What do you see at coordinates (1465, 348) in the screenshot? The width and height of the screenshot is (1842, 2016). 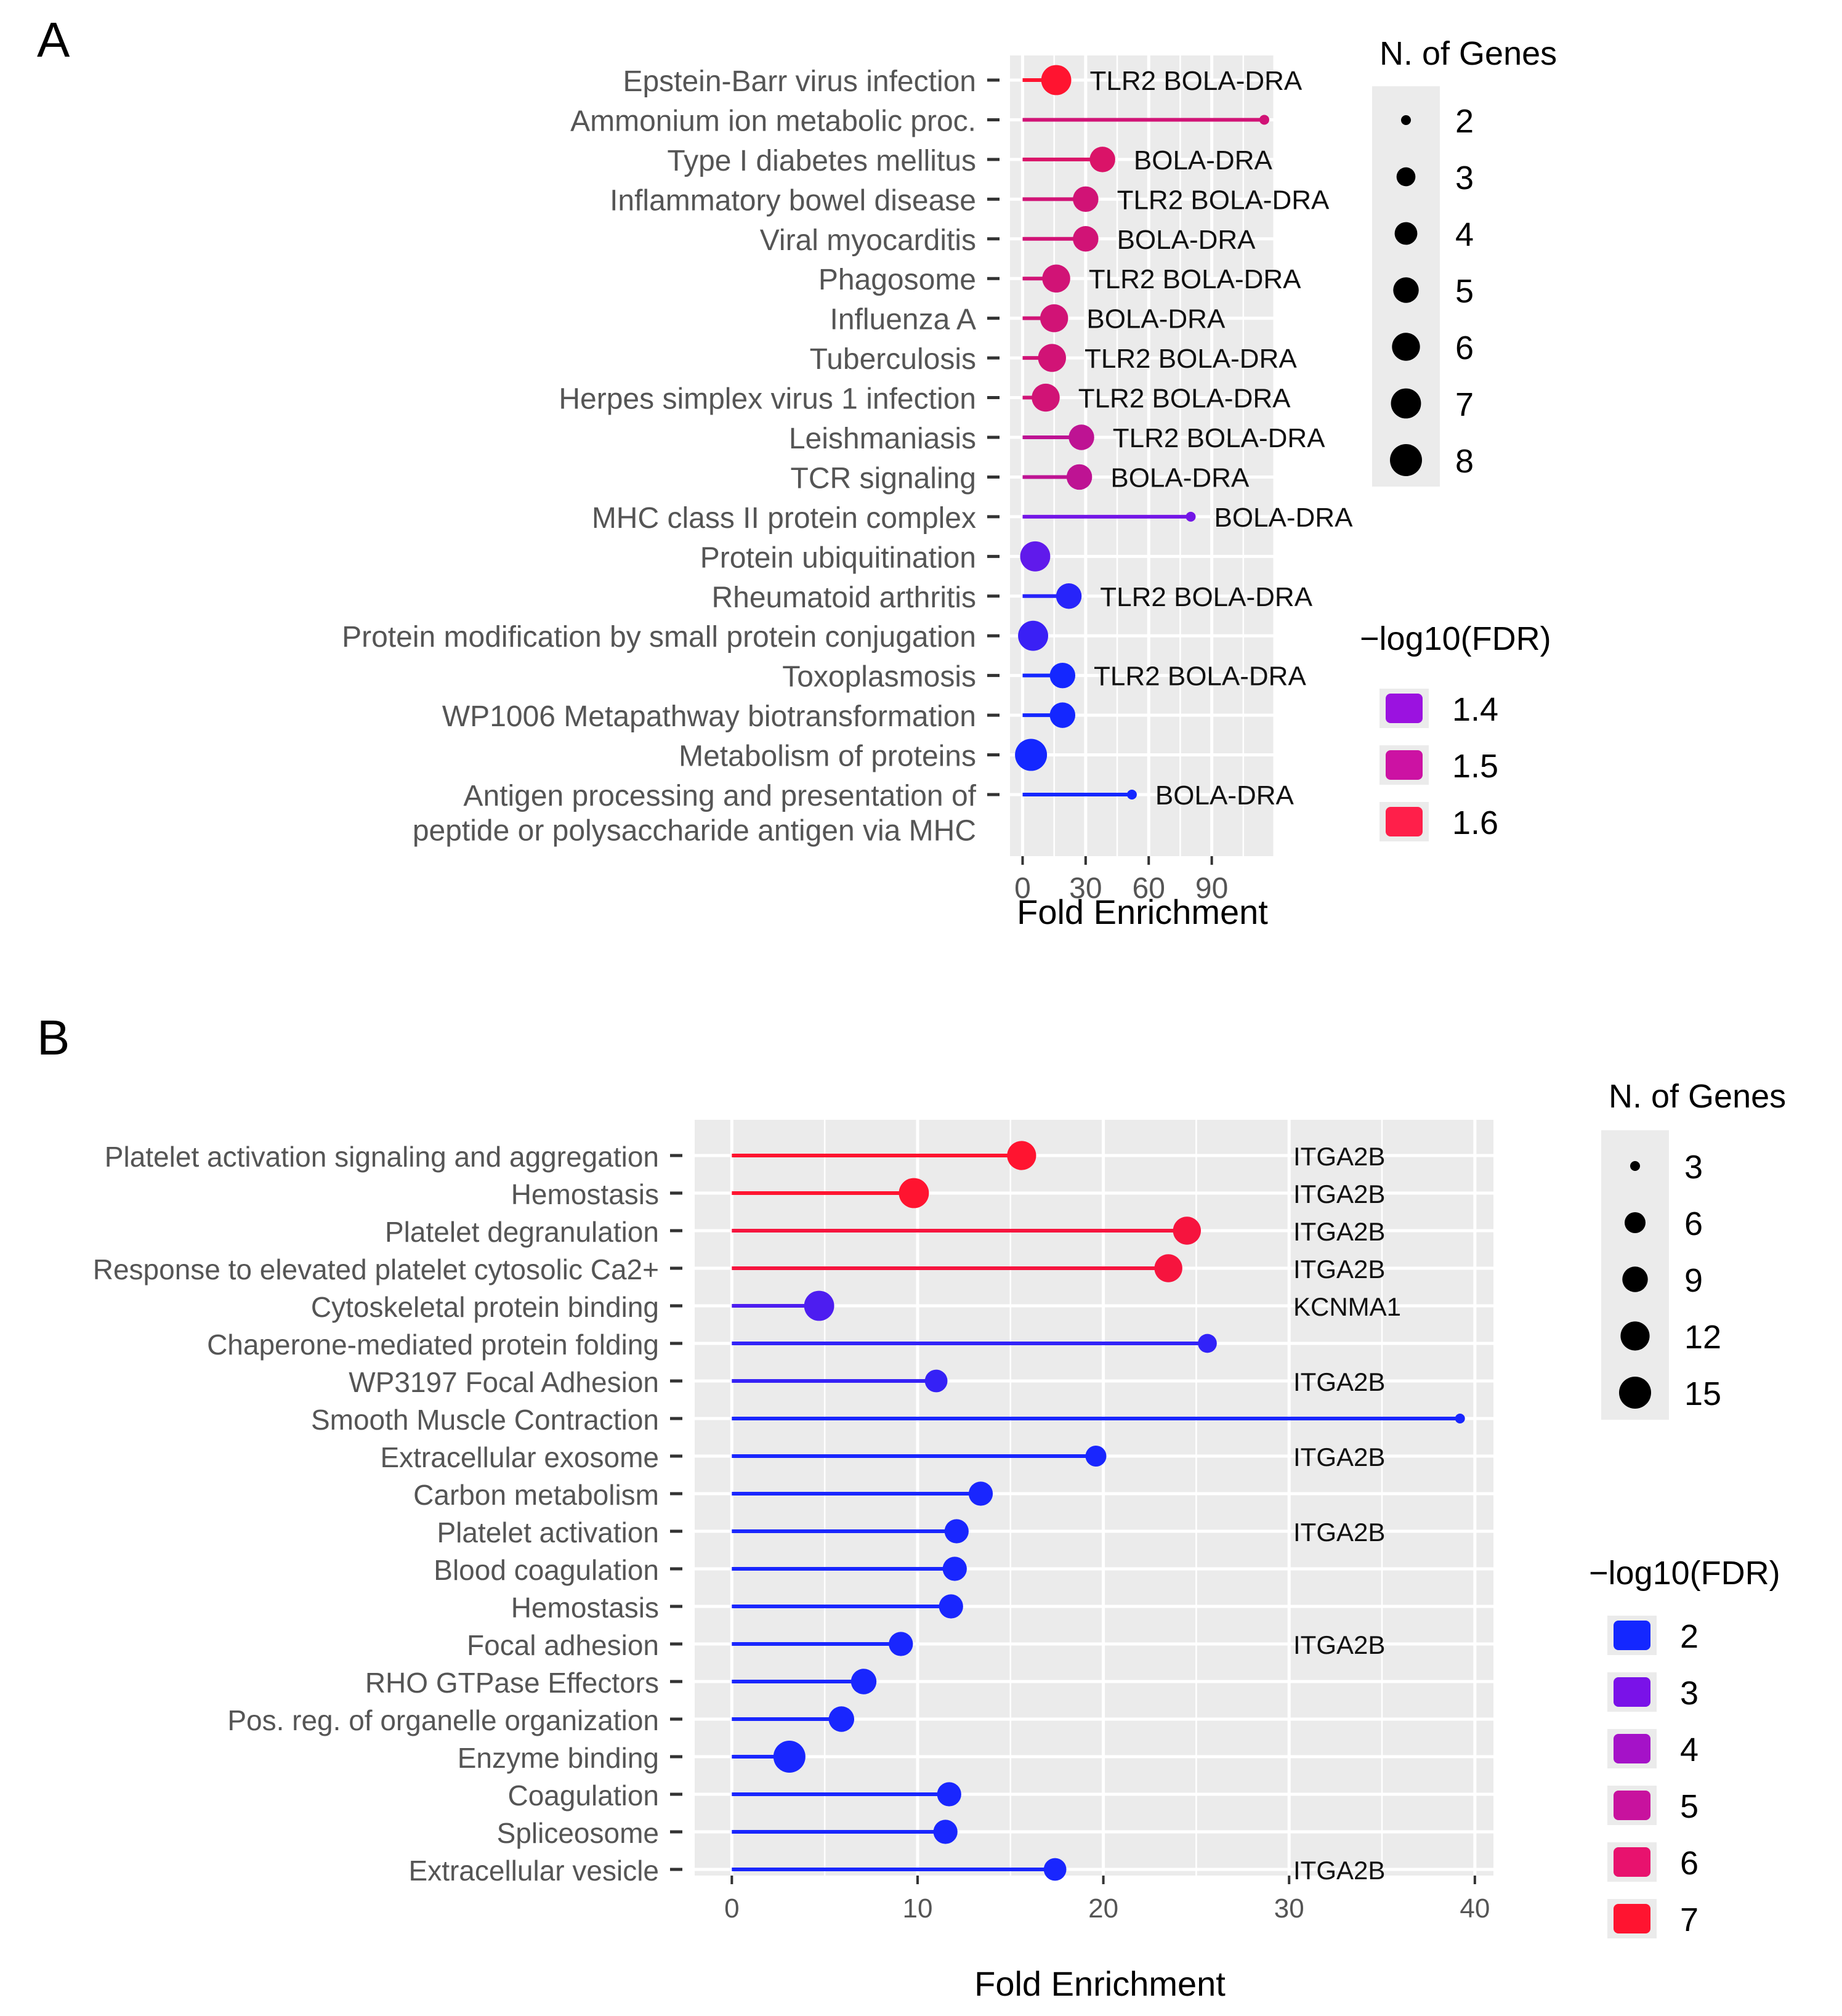 I see `size-legend-label: 6` at bounding box center [1465, 348].